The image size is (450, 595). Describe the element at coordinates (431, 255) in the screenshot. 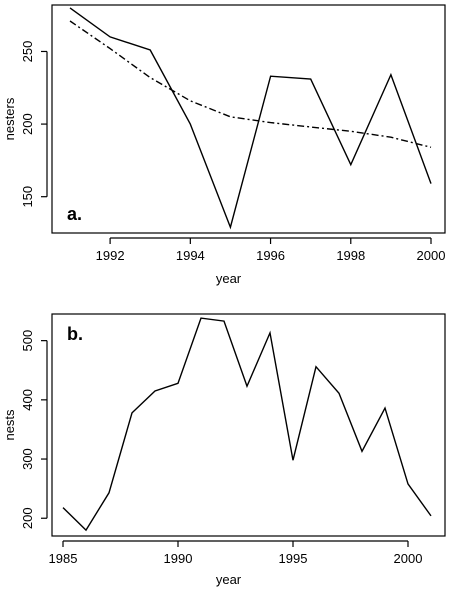

I see `panel-a-x-tick-label: 2000` at that location.